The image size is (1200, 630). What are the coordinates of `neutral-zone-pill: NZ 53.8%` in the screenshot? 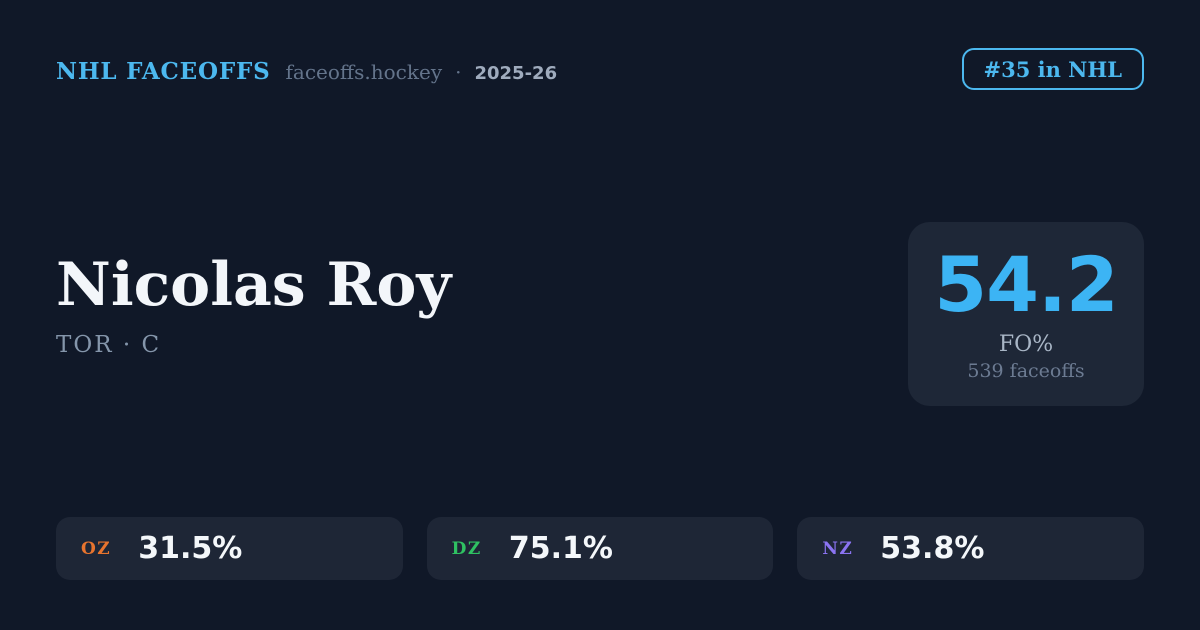 It's located at (971, 548).